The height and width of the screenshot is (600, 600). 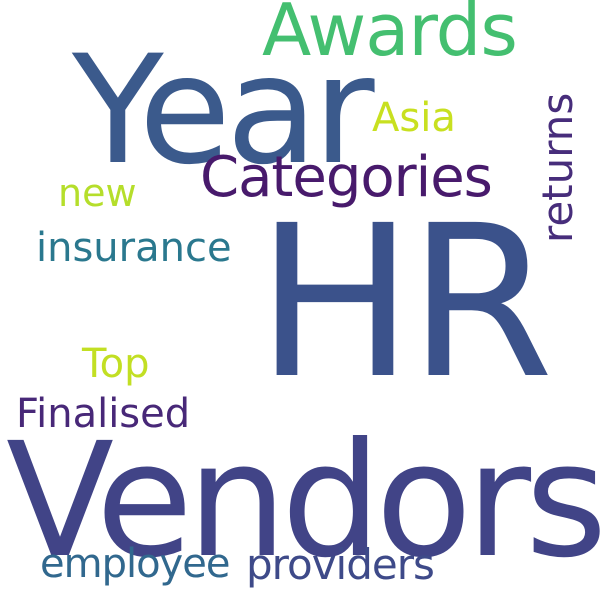 I want to click on word-asia: Asia, so click(x=414, y=118).